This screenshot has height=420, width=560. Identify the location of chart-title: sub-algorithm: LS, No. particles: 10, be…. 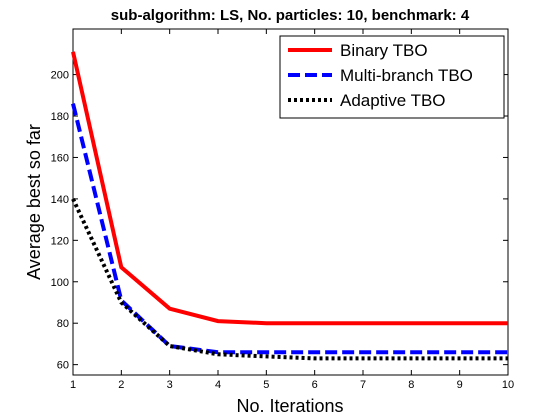
(290, 15).